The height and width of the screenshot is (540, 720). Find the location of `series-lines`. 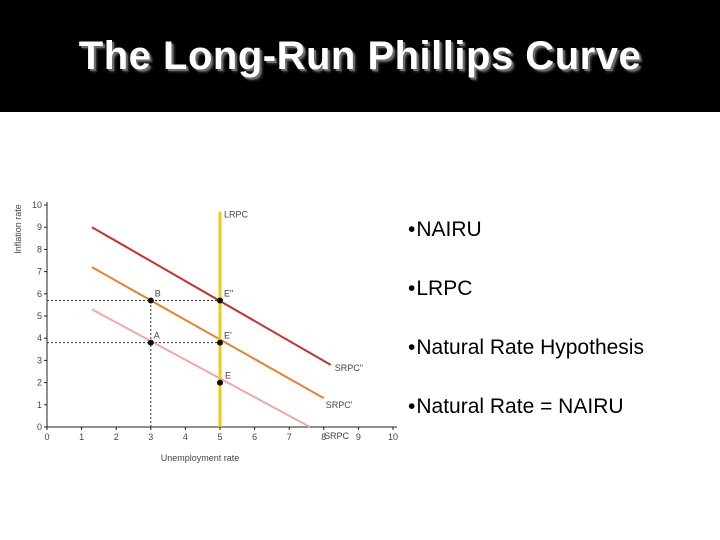

series-lines is located at coordinates (211, 319).